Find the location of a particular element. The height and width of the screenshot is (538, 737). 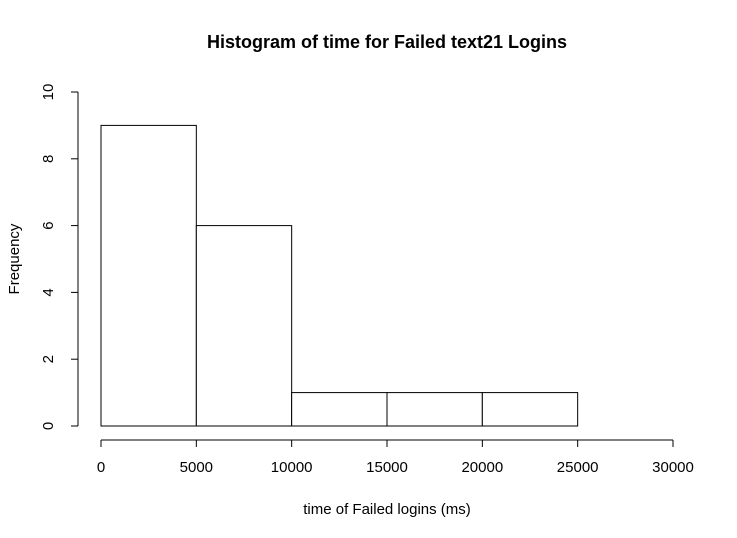

x-tick-label: 30000 is located at coordinates (673, 467).